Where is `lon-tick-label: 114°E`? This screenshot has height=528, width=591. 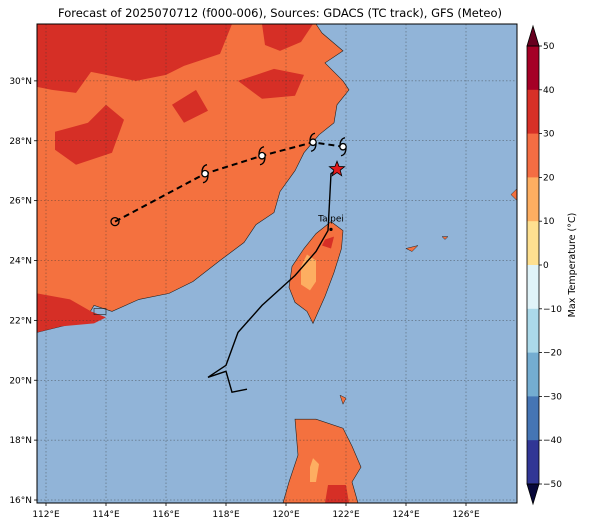 lon-tick-label: 114°E is located at coordinates (106, 515).